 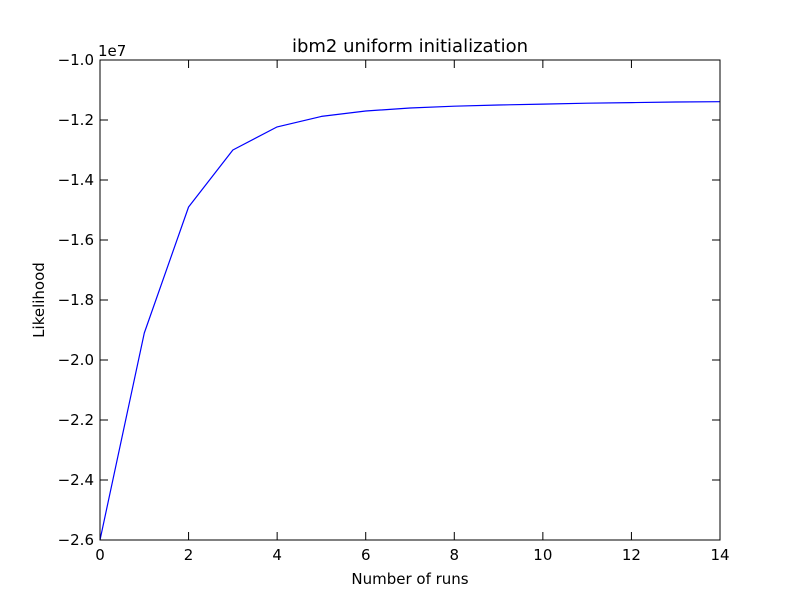 I want to click on y-tick-label: −1.0, so click(x=76, y=60).